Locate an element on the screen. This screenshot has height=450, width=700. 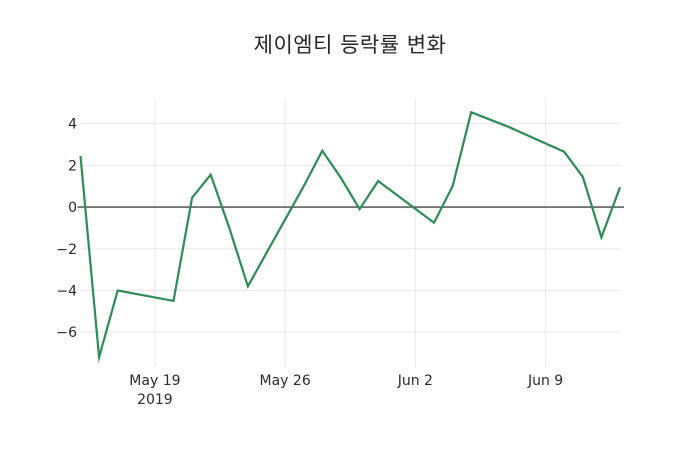
x-tick-label: May 19 is located at coordinates (154, 381).